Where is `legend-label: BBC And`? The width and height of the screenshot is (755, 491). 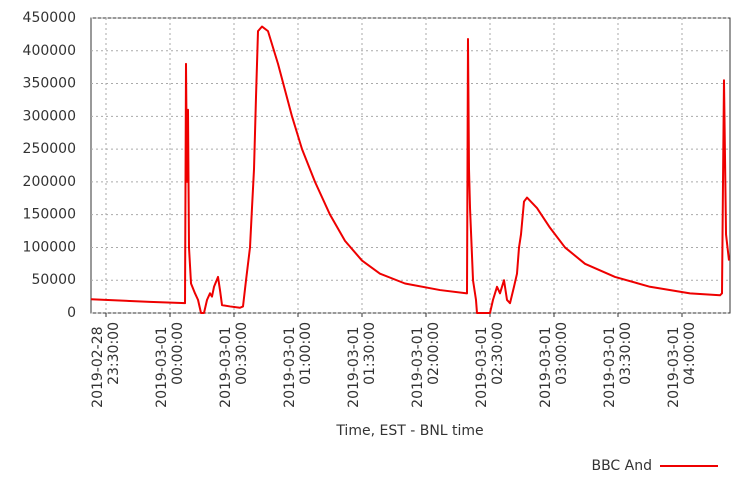
legend-label: BBC And is located at coordinates (621, 466).